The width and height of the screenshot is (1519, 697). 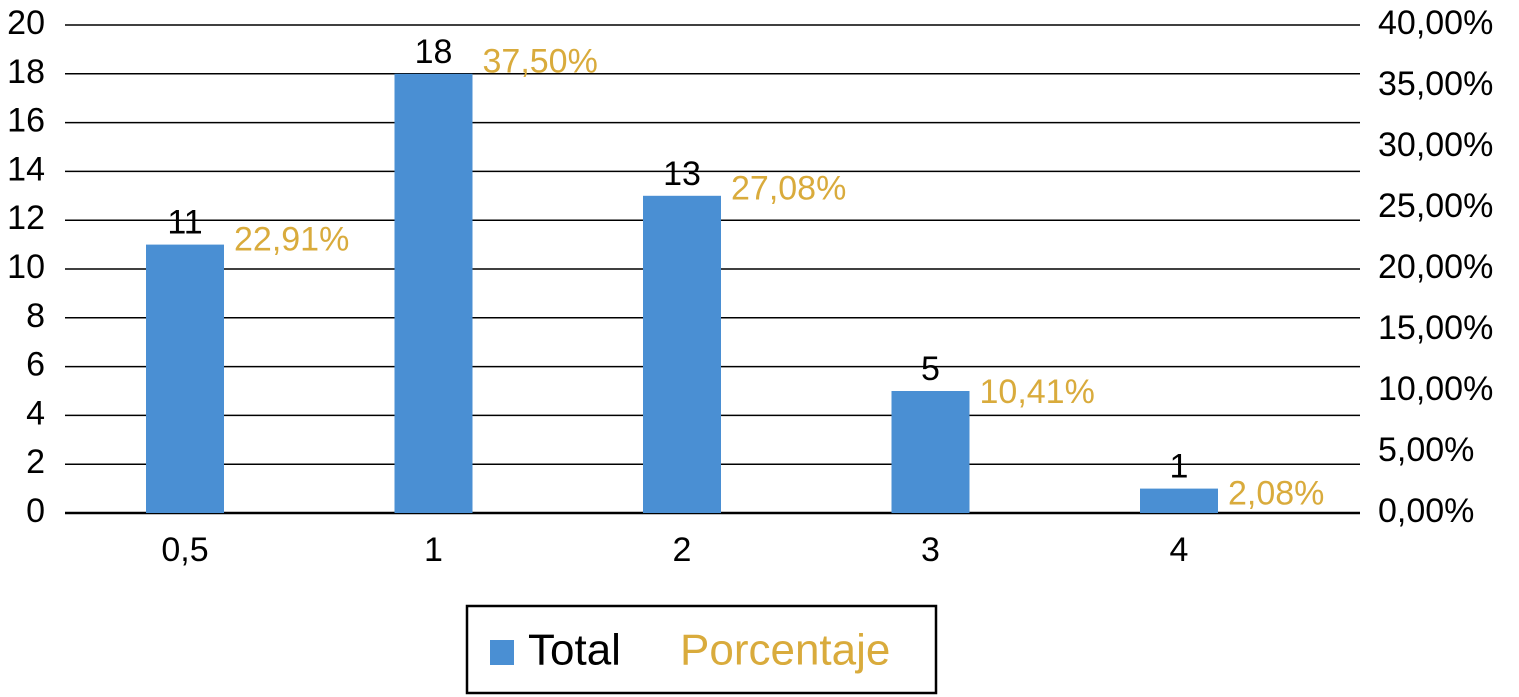 What do you see at coordinates (1426, 511) in the screenshot?
I see `y2-tick-label: 0,00%` at bounding box center [1426, 511].